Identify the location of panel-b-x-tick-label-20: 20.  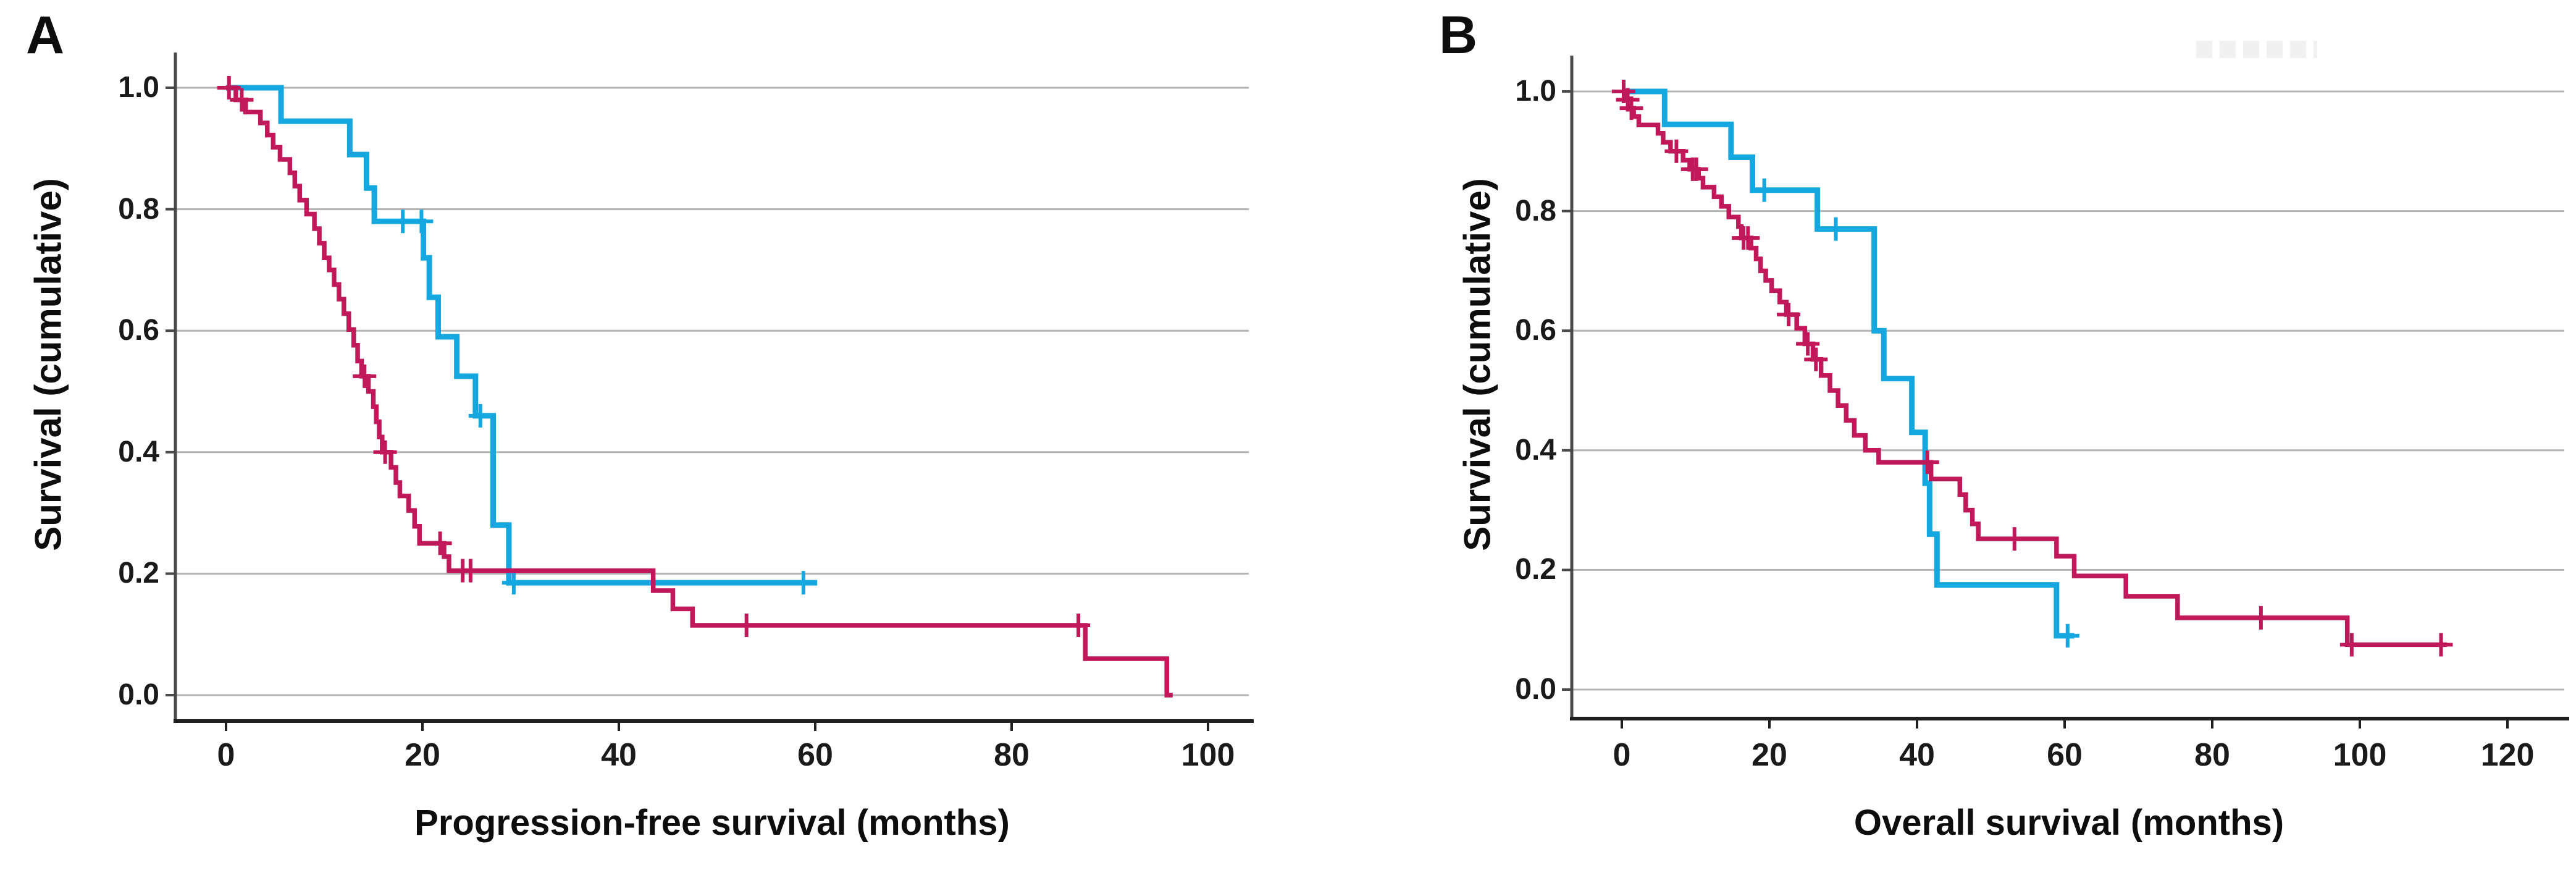
(1769, 755).